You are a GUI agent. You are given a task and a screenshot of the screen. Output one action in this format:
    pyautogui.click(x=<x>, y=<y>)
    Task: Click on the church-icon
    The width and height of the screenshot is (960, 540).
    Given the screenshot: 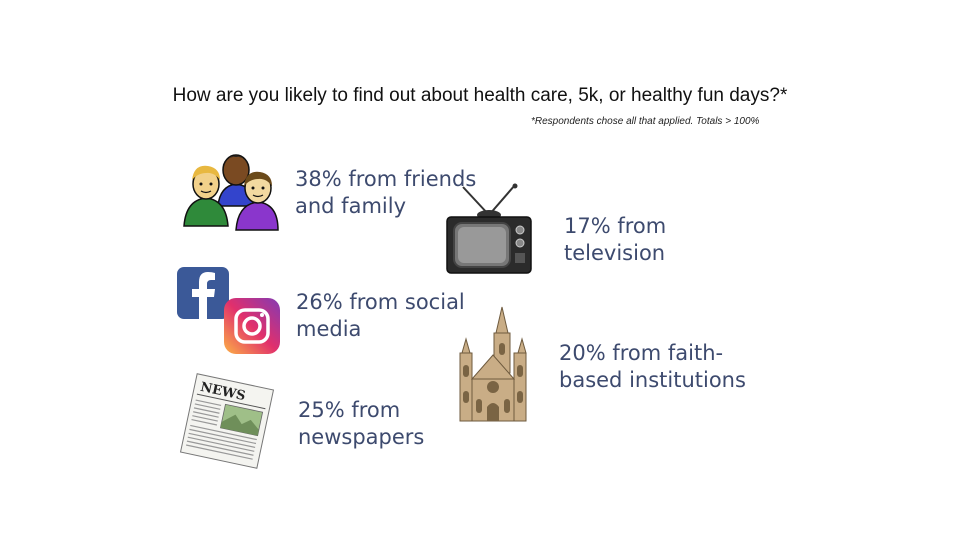 What is the action you would take?
    pyautogui.click(x=493, y=364)
    